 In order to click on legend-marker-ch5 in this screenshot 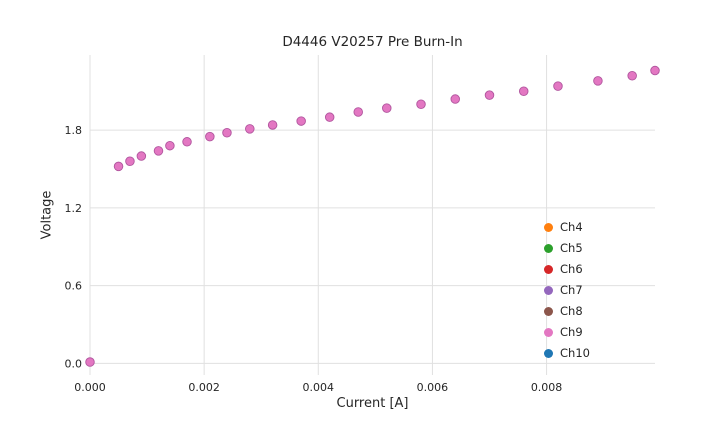, I will do `click(548, 248)`.